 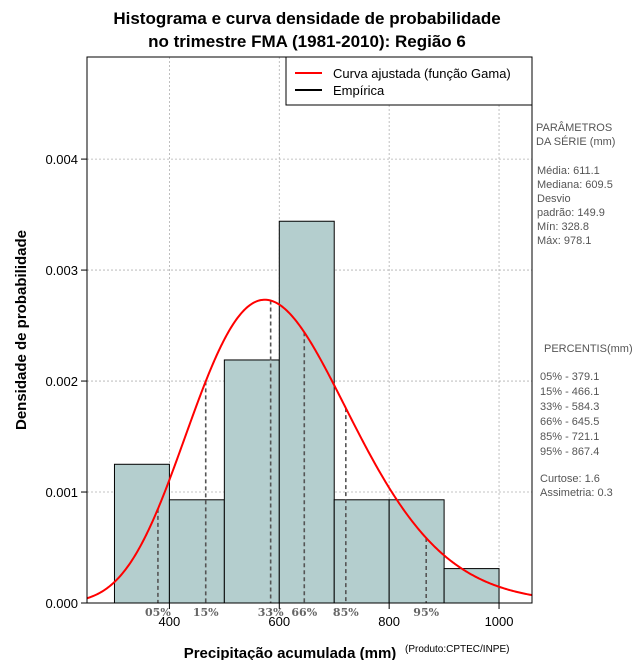 What do you see at coordinates (569, 437) in the screenshot?
I see `percentil-85: 85% - 721.1` at bounding box center [569, 437].